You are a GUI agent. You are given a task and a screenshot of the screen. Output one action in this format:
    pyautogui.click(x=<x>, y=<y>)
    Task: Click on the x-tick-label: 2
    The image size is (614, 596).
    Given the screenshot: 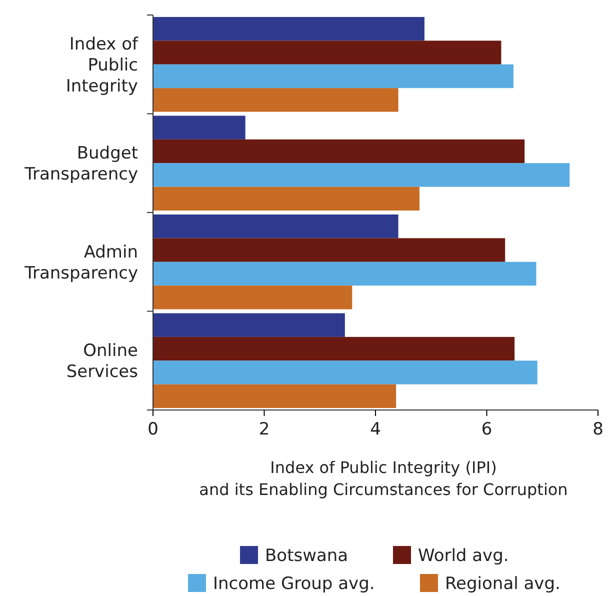 What is the action you would take?
    pyautogui.click(x=264, y=429)
    